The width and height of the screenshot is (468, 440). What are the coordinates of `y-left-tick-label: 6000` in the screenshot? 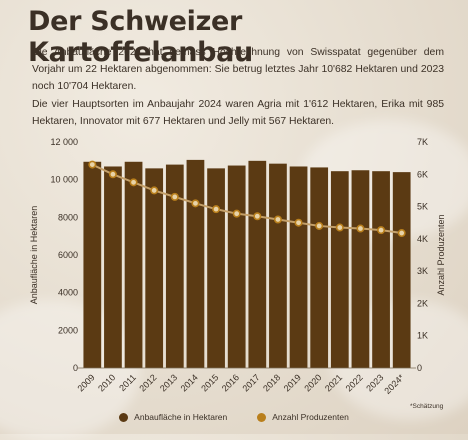 It's located at (68, 255).